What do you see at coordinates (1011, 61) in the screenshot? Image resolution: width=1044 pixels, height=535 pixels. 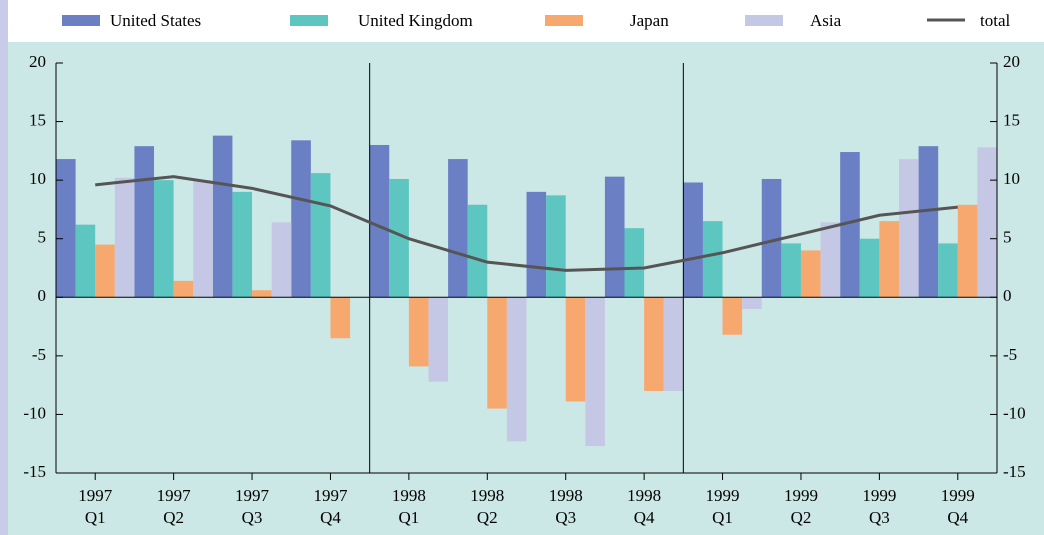 I see `y2-tick-label: 20` at bounding box center [1011, 61].